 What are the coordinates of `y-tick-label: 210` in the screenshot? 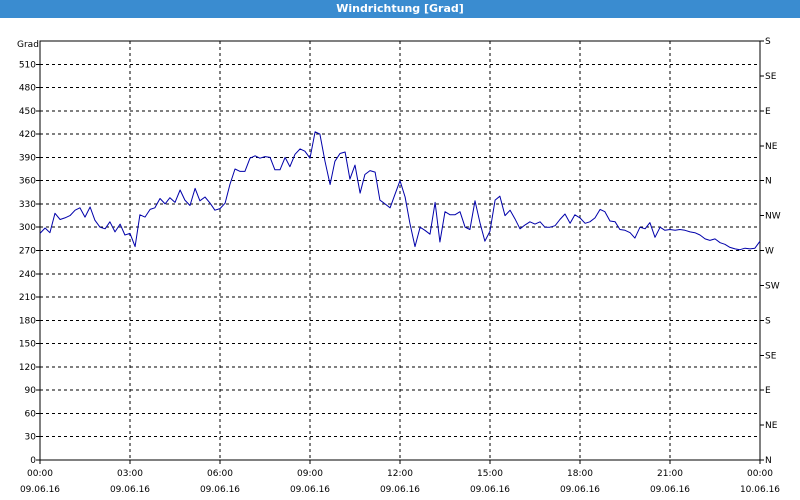 It's located at (27, 298).